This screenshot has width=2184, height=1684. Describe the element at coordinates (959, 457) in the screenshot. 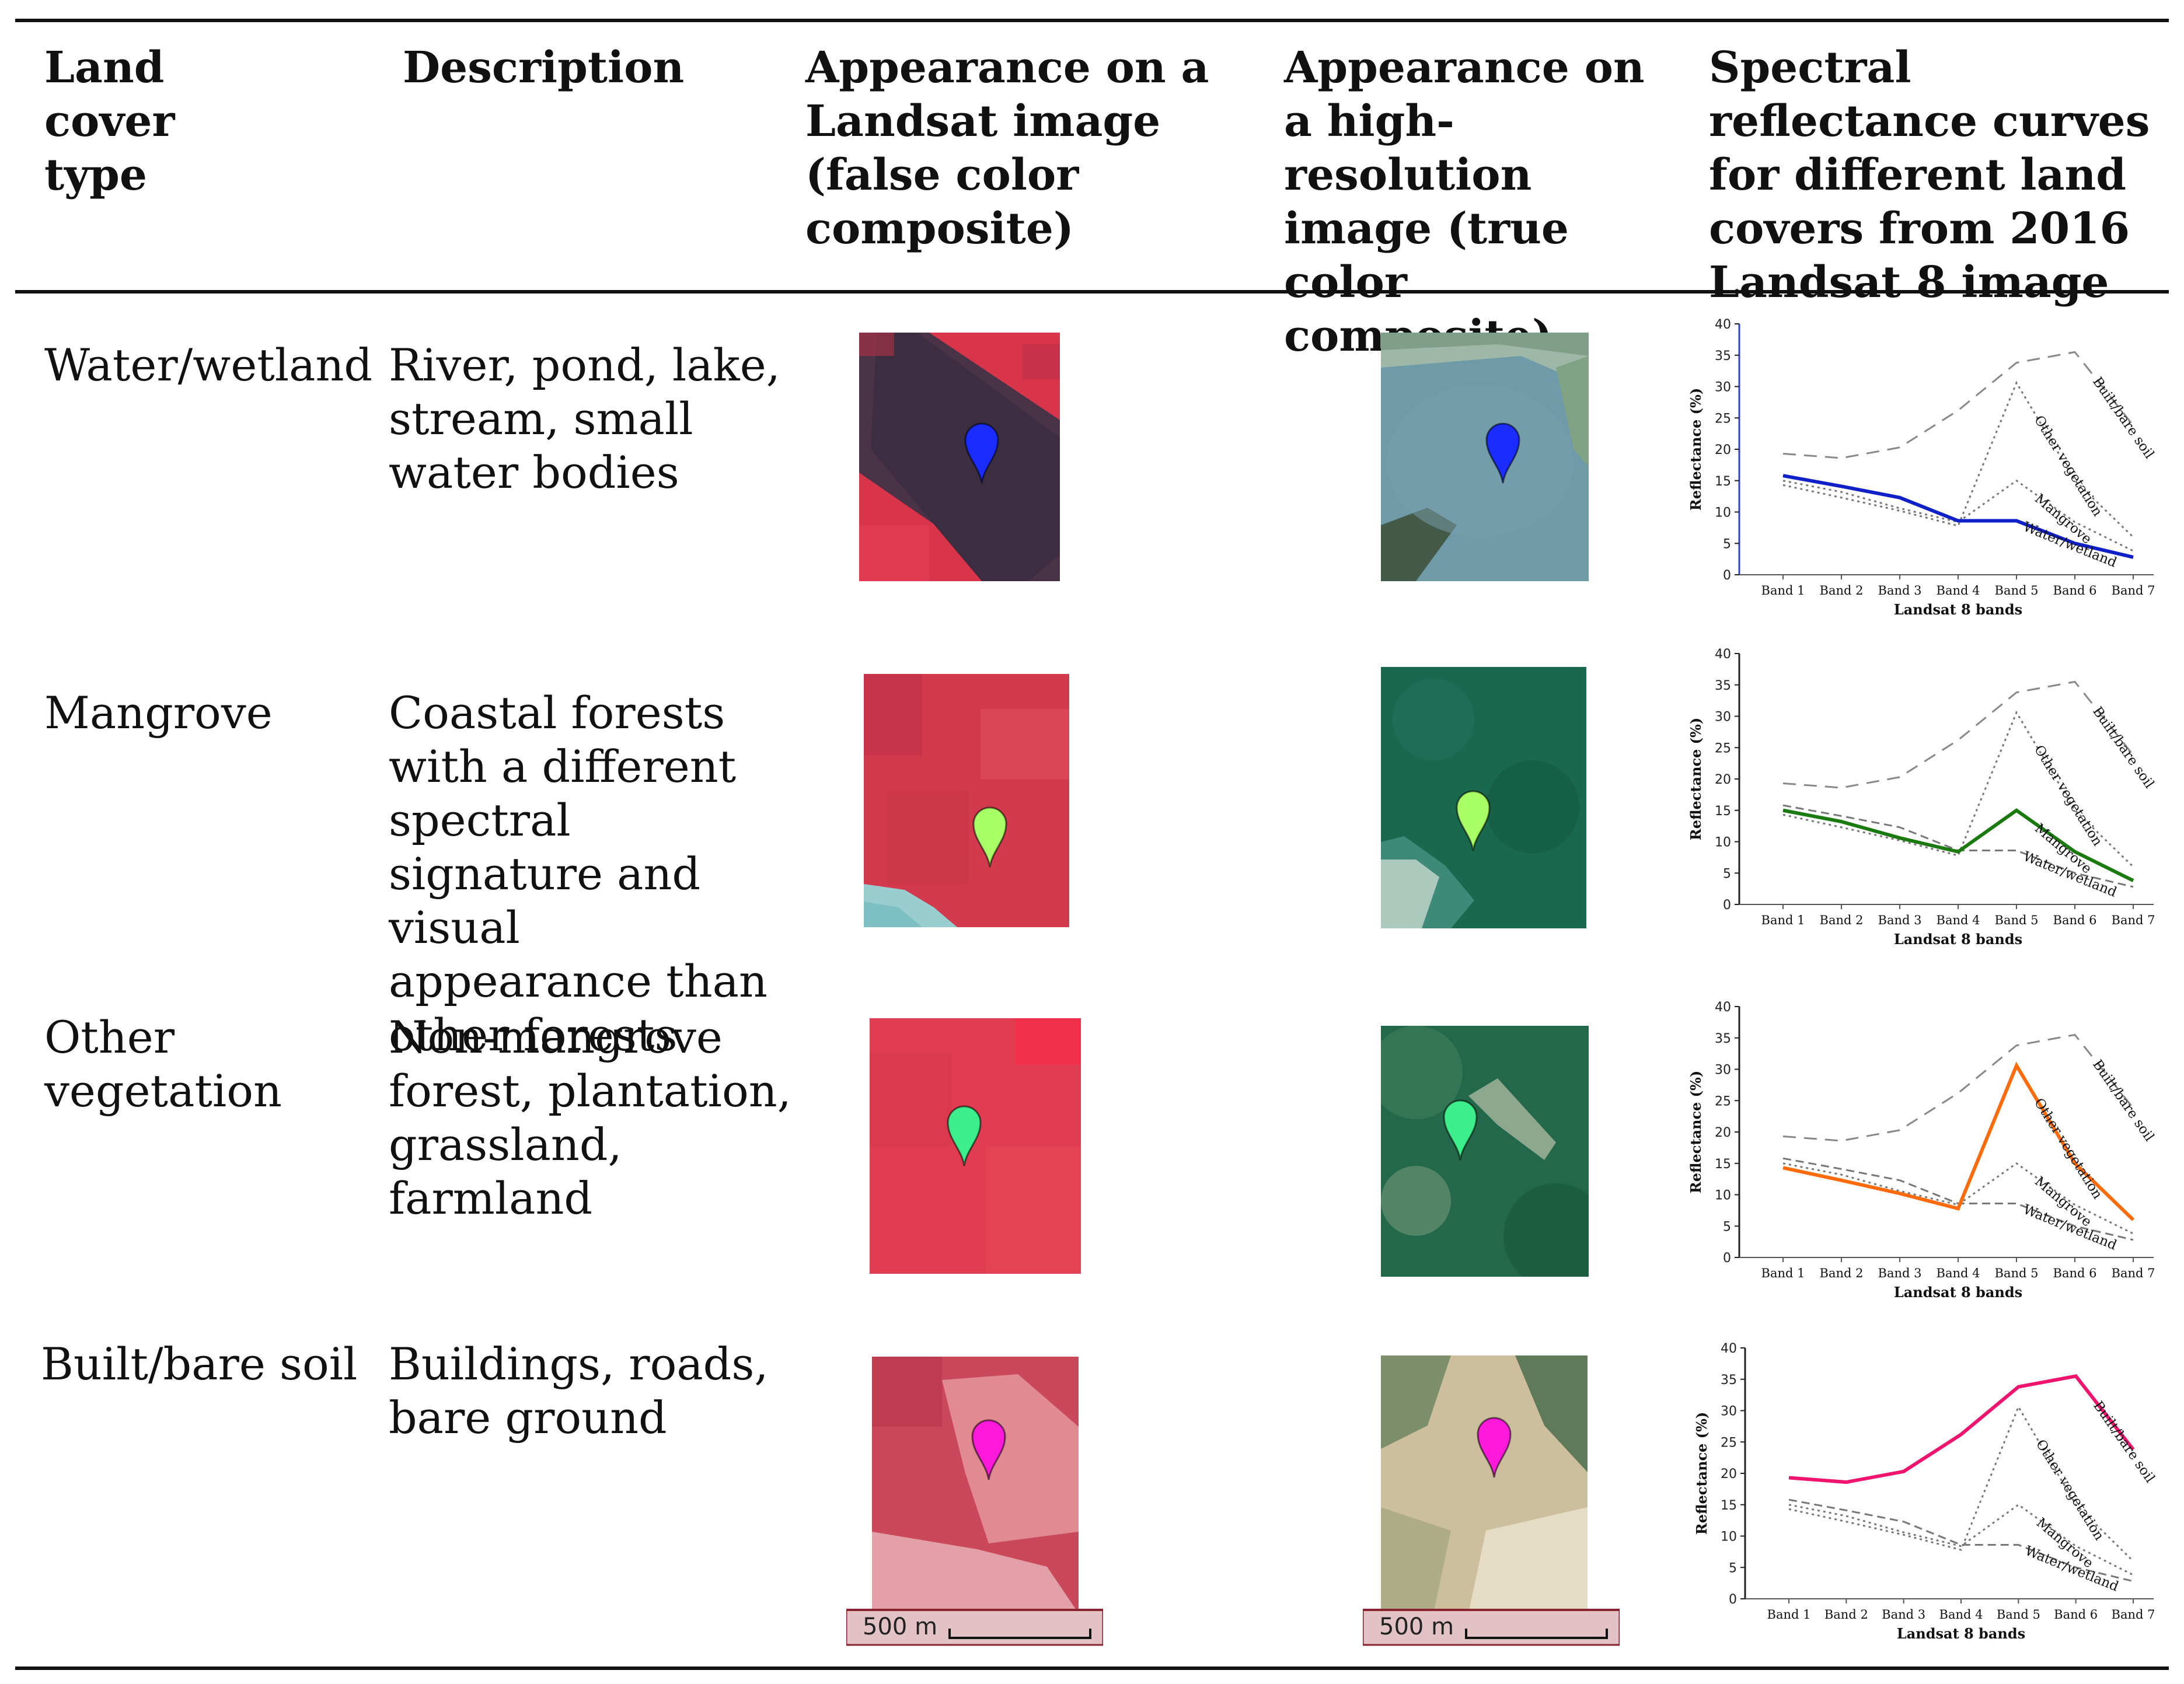

I see `landsat-thumbnail-water` at that location.